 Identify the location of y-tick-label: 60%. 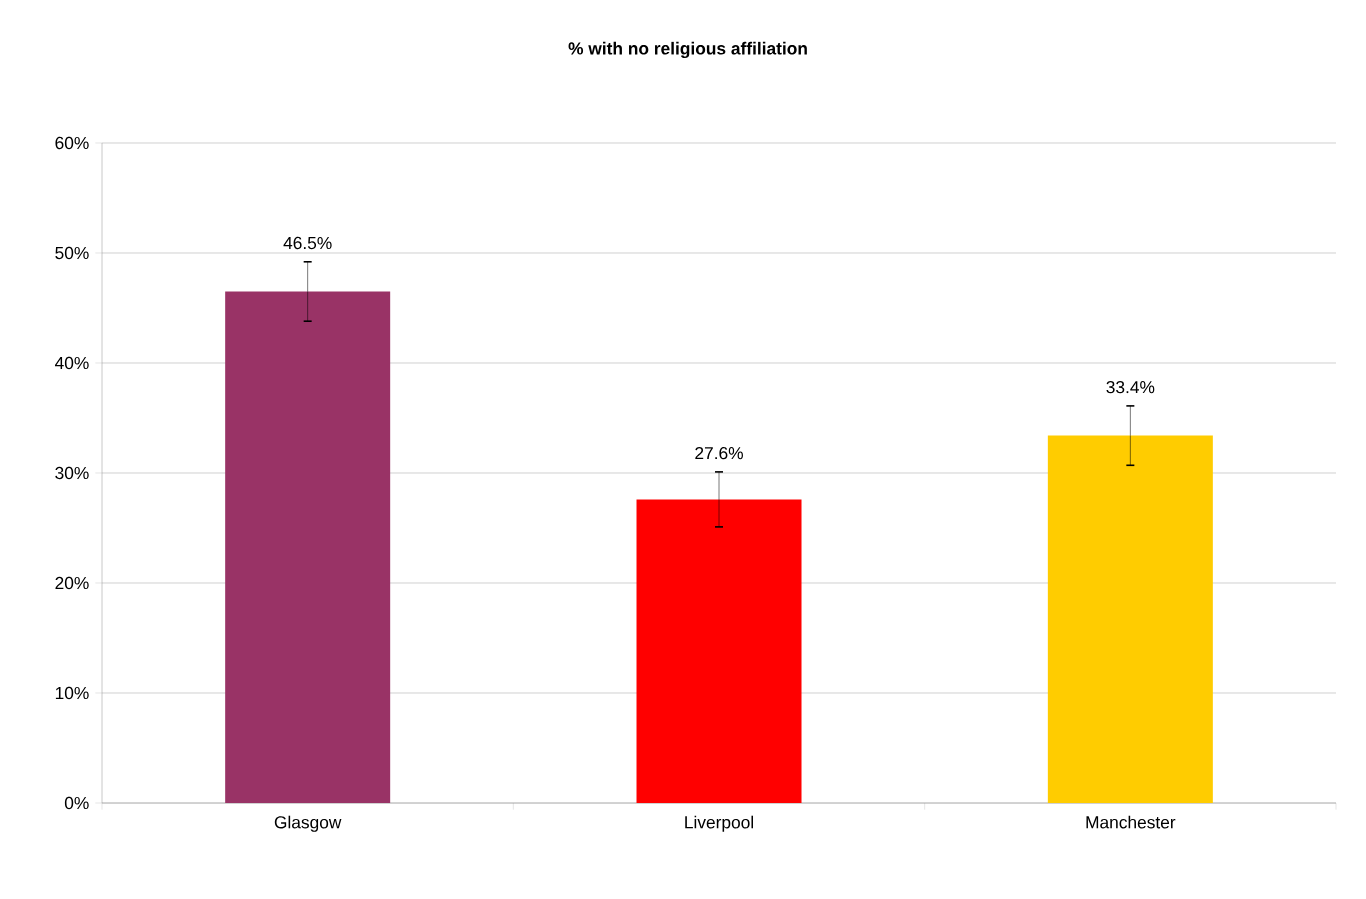
(72, 143).